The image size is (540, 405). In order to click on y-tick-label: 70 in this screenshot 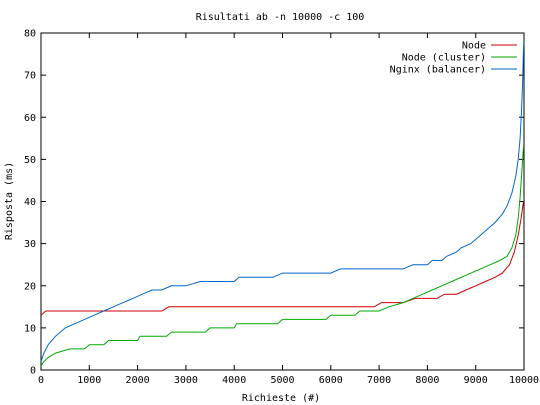, I will do `click(30, 76)`.